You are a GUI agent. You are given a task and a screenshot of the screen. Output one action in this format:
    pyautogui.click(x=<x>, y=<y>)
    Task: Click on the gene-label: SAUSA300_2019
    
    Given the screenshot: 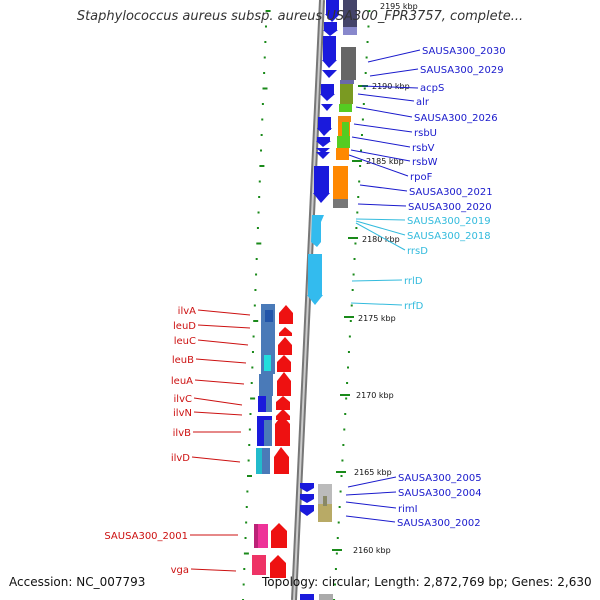 What is the action you would take?
    pyautogui.click(x=449, y=221)
    